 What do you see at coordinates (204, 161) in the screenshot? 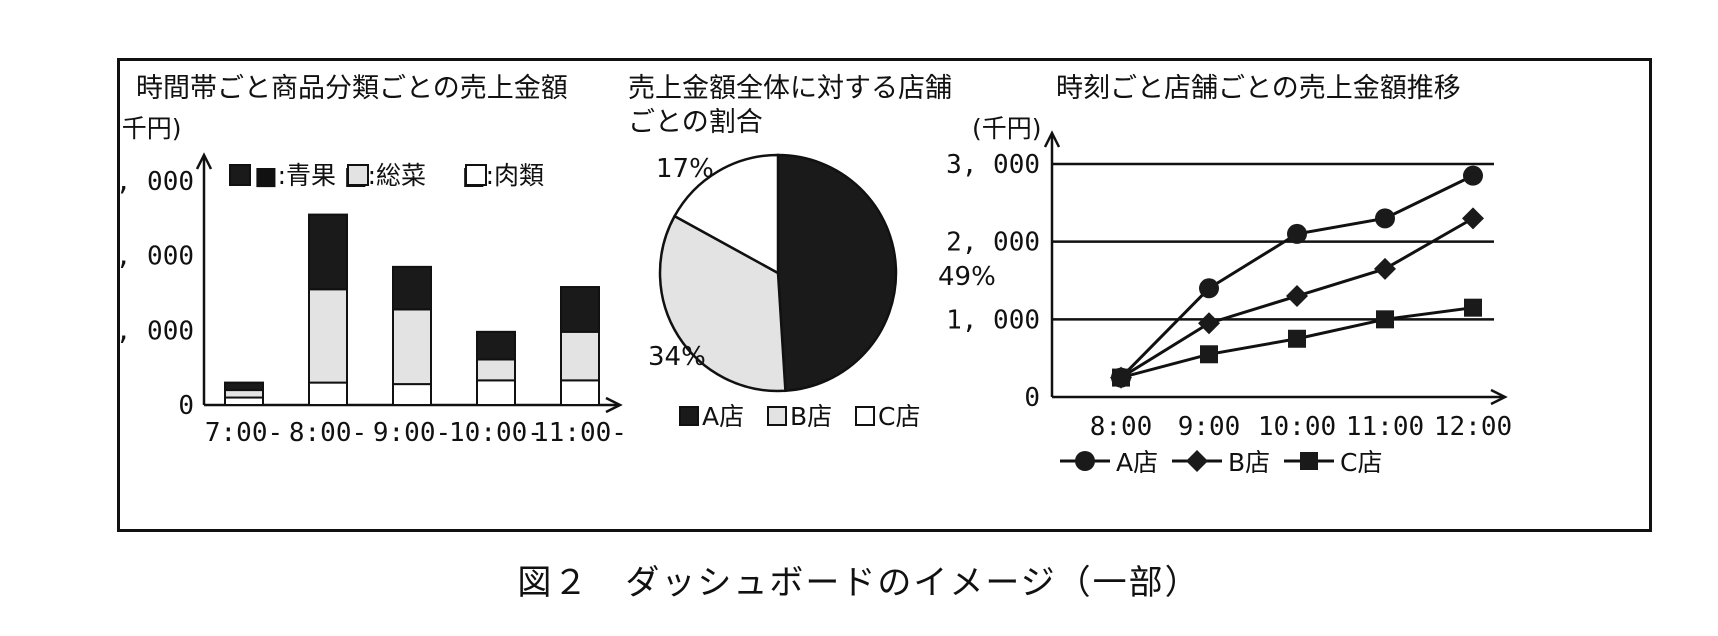
I see `bar-y-arrow` at bounding box center [204, 161].